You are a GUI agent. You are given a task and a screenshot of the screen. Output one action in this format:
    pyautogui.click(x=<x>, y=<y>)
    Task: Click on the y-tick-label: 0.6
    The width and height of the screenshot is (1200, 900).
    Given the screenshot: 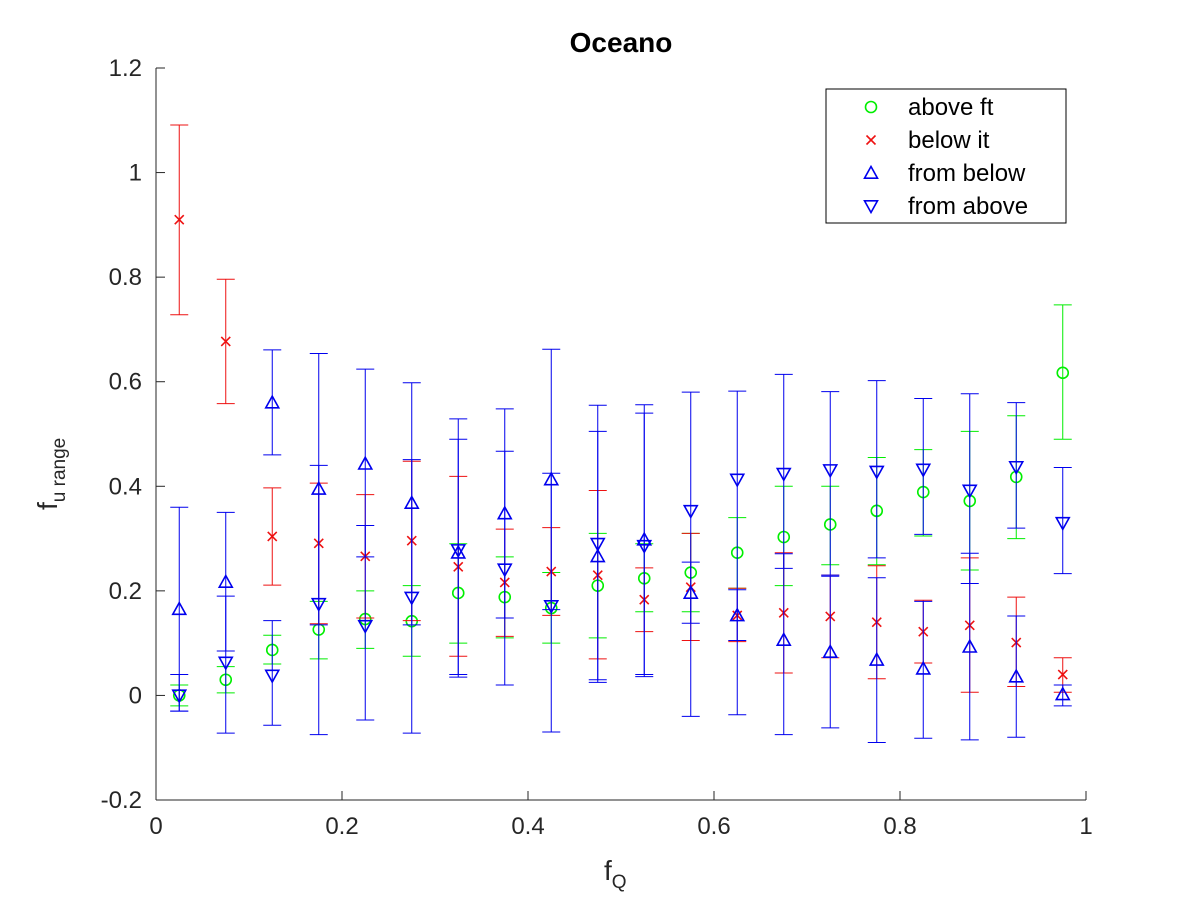 What is the action you would take?
    pyautogui.click(x=125, y=382)
    